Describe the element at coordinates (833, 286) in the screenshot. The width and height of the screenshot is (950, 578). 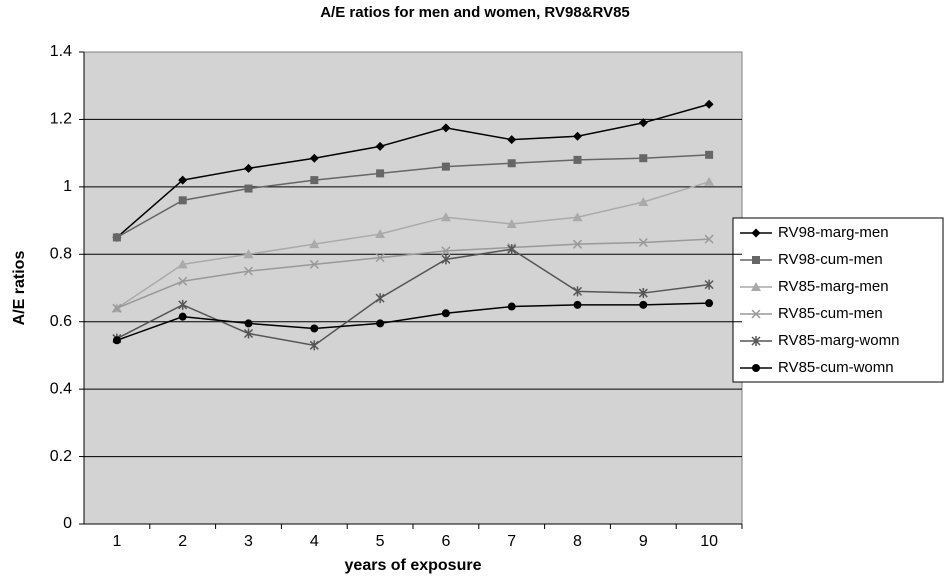
I see `legend-label: RV85-marg-men` at that location.